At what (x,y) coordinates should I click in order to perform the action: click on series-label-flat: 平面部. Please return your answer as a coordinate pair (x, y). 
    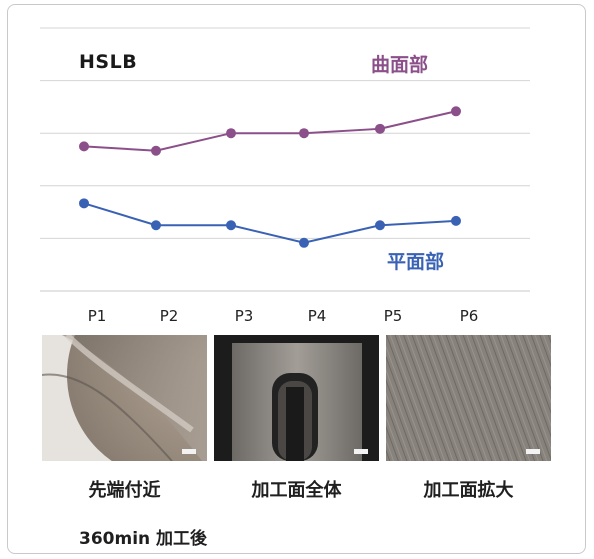
    Looking at the image, I should click on (416, 262).